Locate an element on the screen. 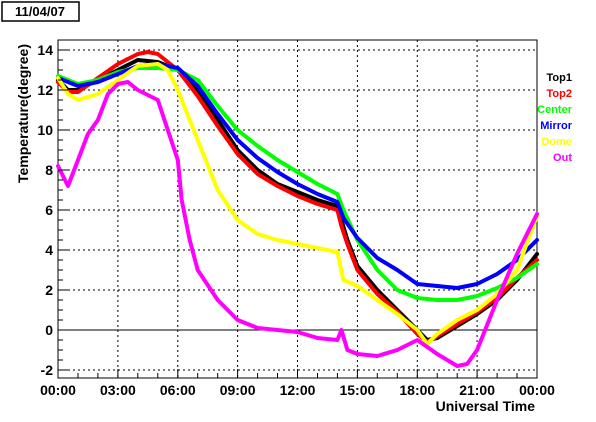  y-axis-title: Temperature(degree) is located at coordinates (23, 113).